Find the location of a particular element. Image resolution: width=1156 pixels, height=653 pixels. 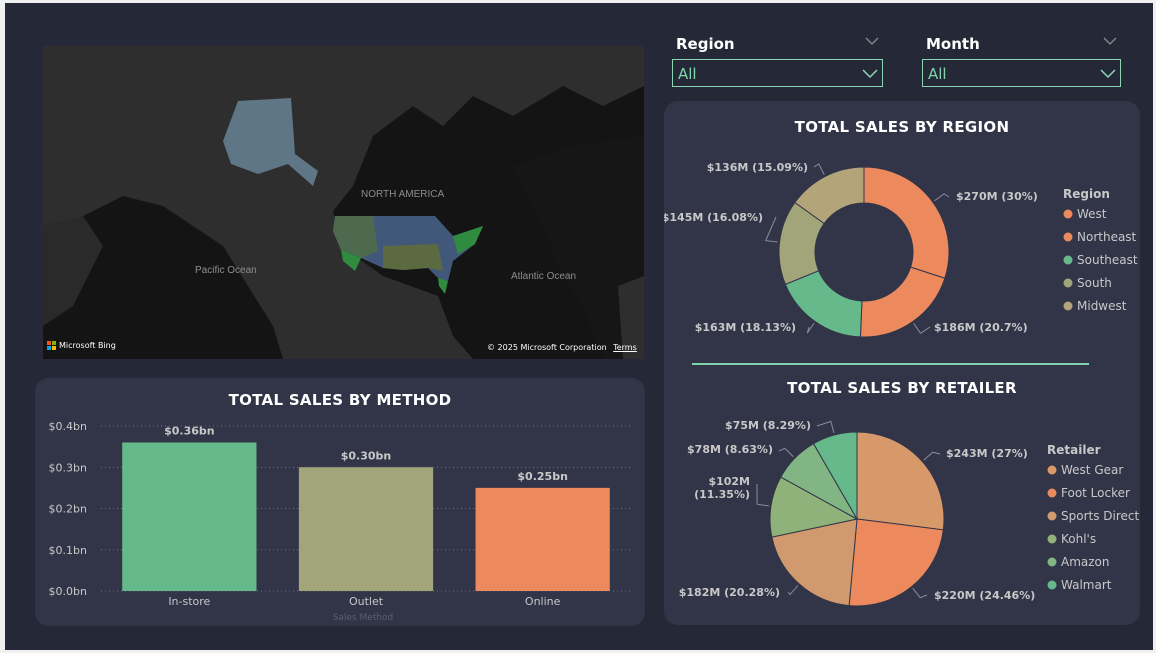

legend-item: West Gear is located at coordinates (1092, 470).